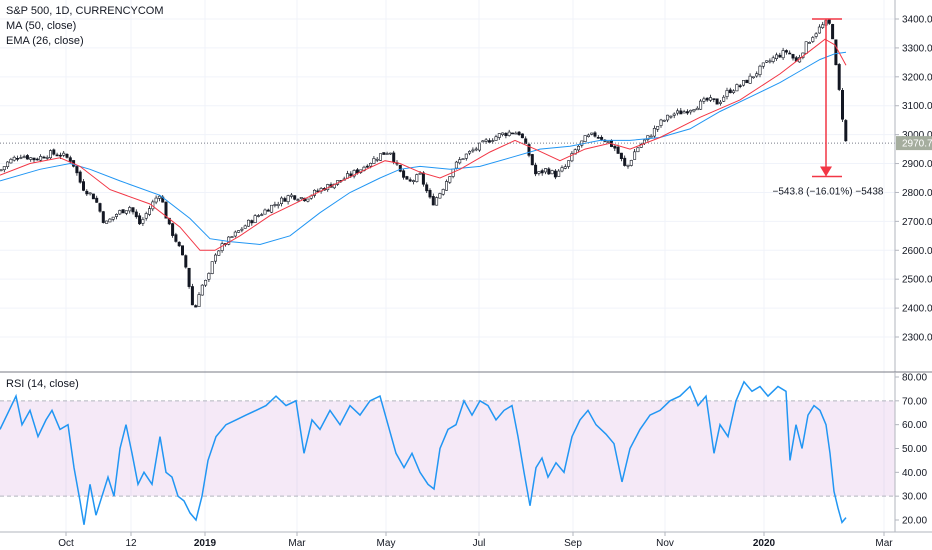 The height and width of the screenshot is (550, 932). Describe the element at coordinates (85, 11) in the screenshot. I see `symbol-title: S&P 500, 1D, CURRENCYCOM` at that location.